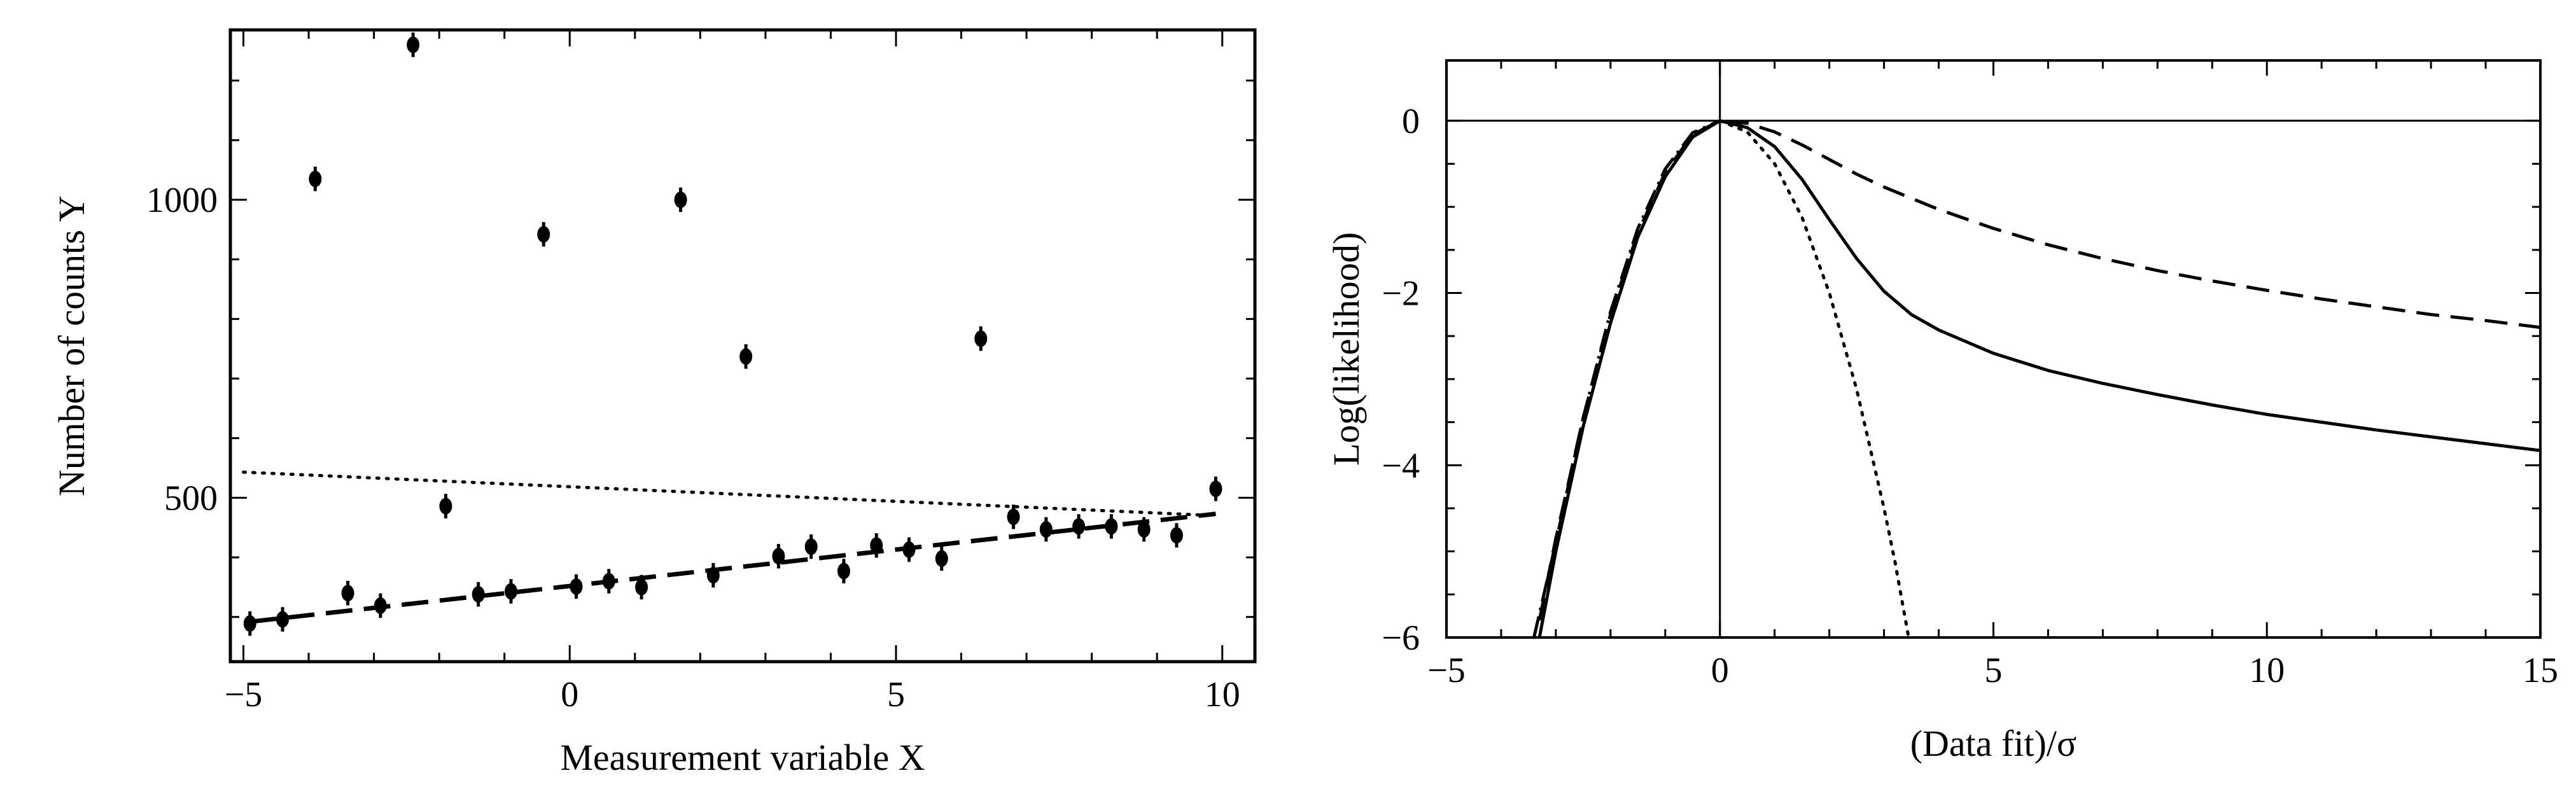  Describe the element at coordinates (1814, 378) in the screenshot. I see `dotted-likelihood-curve` at that location.